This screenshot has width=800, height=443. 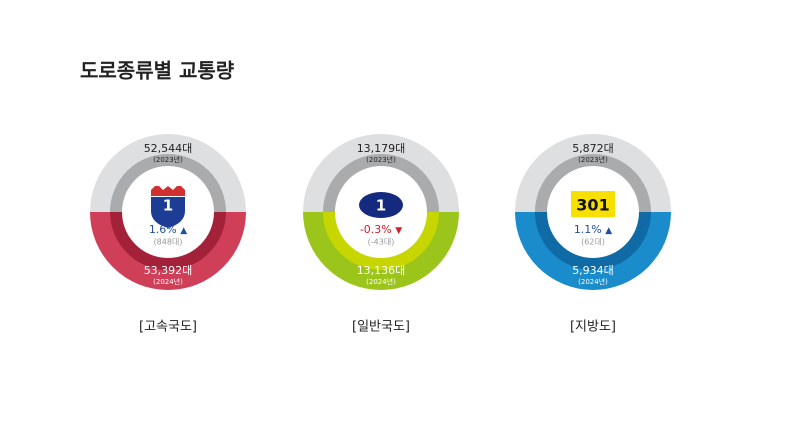 What do you see at coordinates (593, 270) in the screenshot?
I see `curr-value: 5,934대` at bounding box center [593, 270].